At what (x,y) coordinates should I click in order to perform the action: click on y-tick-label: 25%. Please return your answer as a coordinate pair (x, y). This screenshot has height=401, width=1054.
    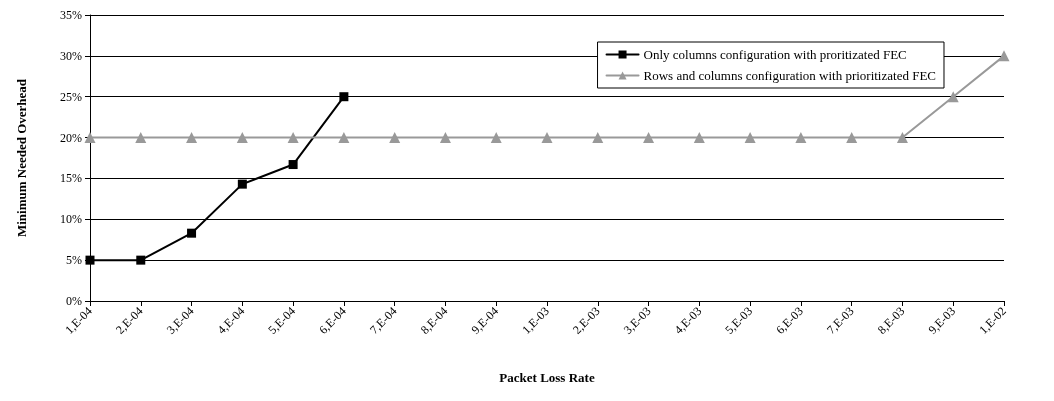
    Looking at the image, I should click on (71, 96).